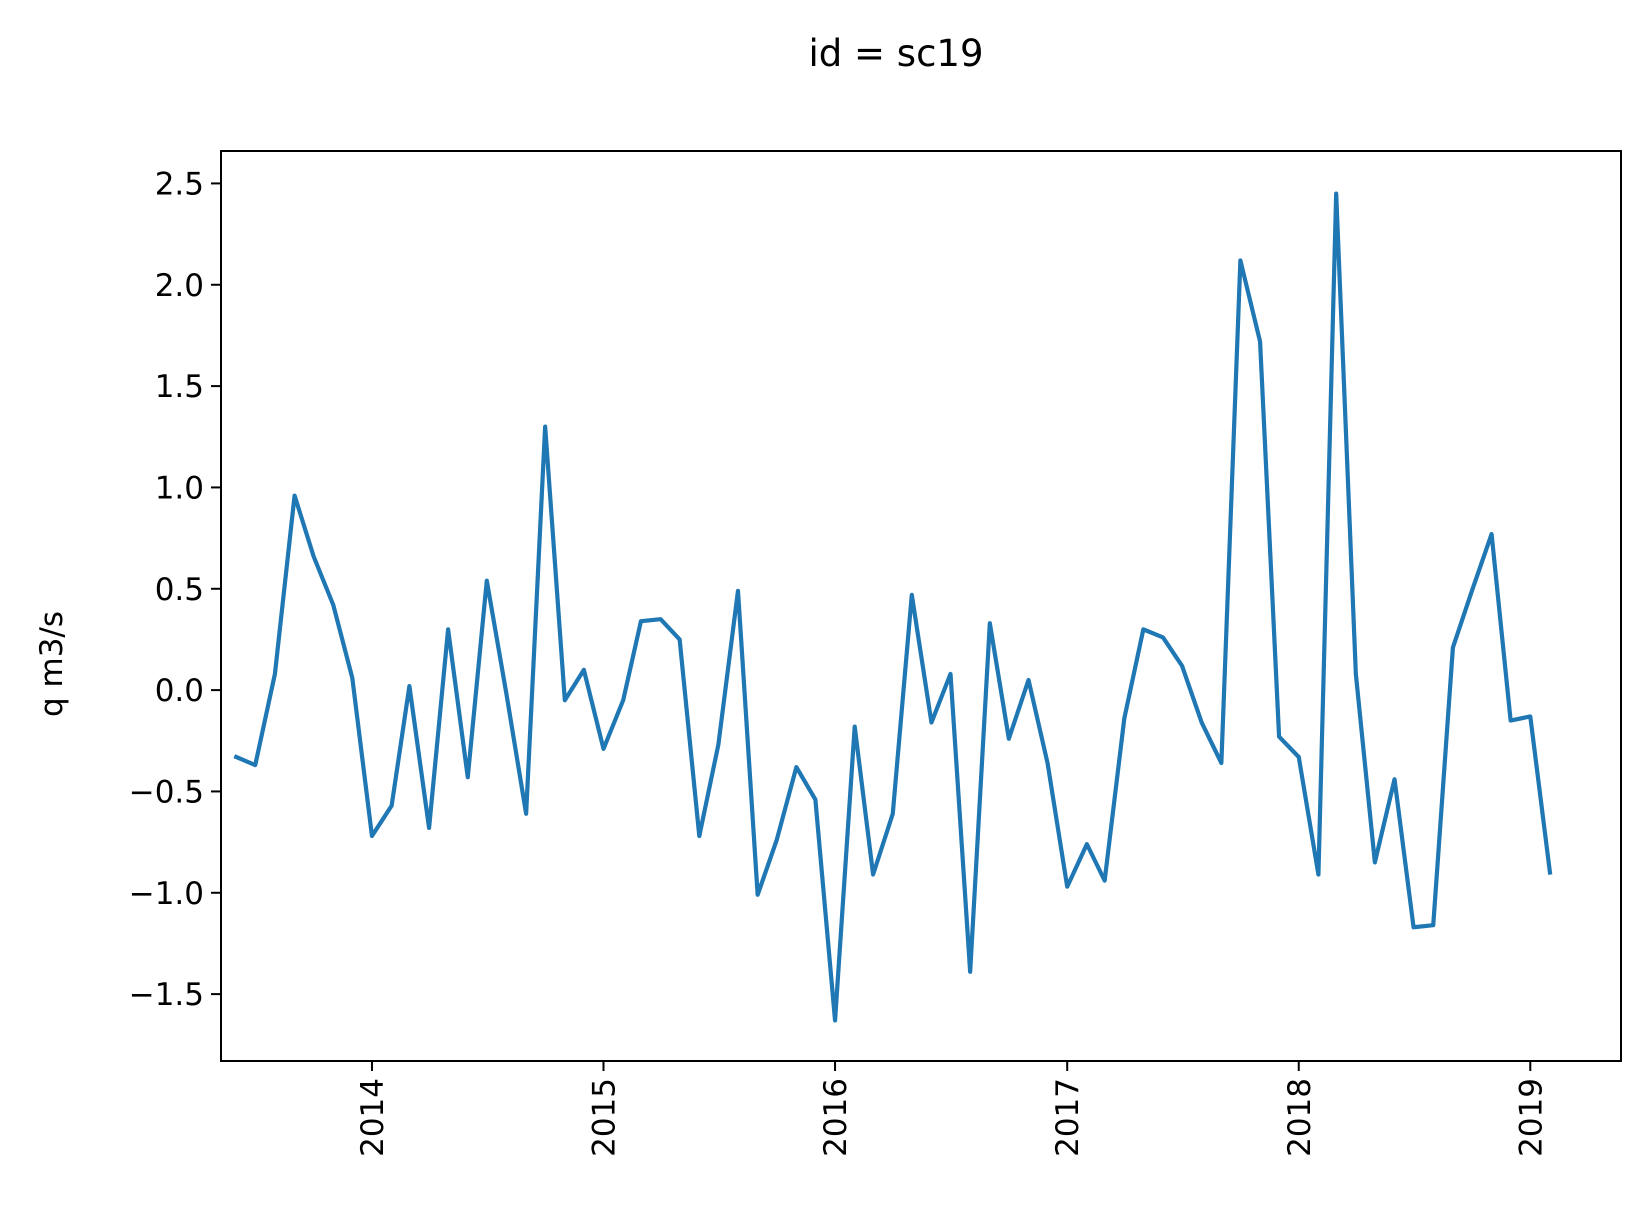 The image size is (1643, 1225). Describe the element at coordinates (896, 53) in the screenshot. I see `chart-title: id = sc19` at that location.